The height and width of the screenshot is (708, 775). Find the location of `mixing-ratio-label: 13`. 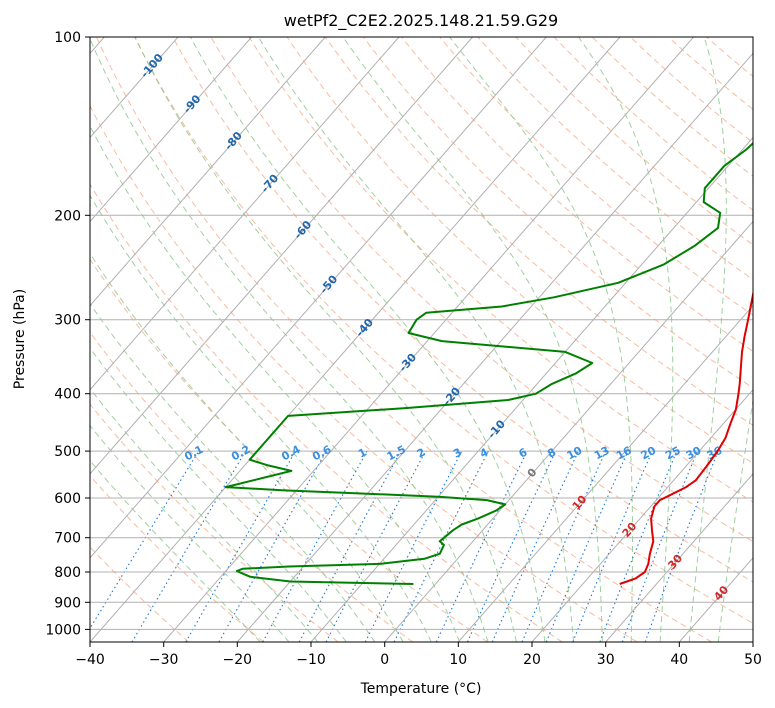

mixing-ratio-label: 13 is located at coordinates (602, 453).